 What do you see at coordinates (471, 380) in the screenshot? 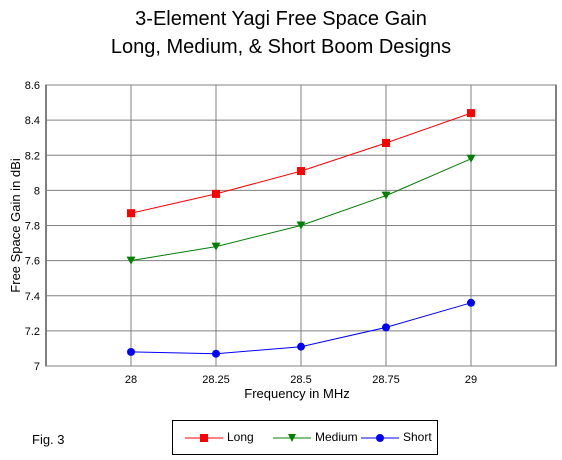
I see `x-tick-label: 29` at bounding box center [471, 380].